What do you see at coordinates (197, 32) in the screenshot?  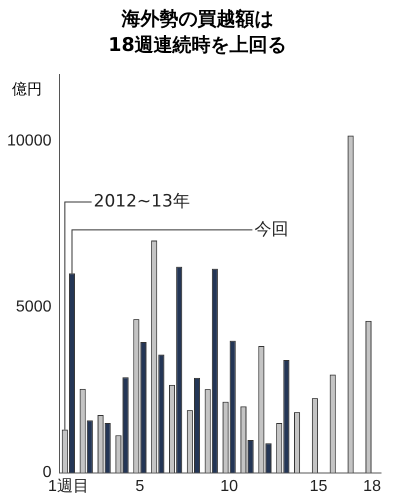 I see `chart-title: 海外勢の買越額は 18週連続時を上回る` at bounding box center [197, 32].